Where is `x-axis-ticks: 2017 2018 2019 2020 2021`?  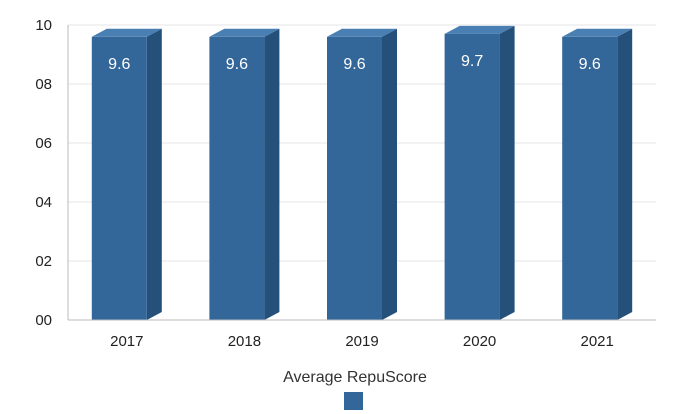
x-axis-ticks: 2017 2018 2019 2020 2021 is located at coordinates (362, 341).